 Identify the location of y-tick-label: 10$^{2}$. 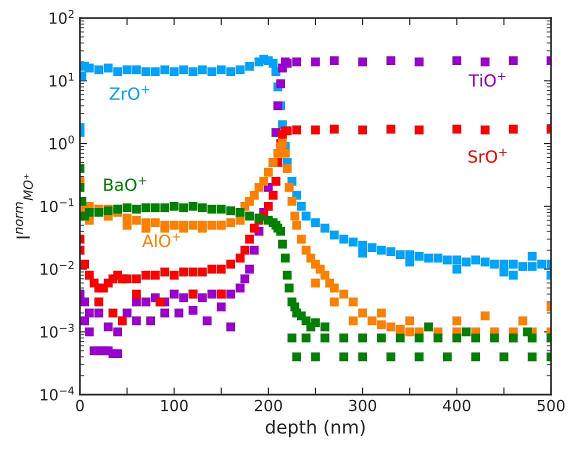
(62, 17).